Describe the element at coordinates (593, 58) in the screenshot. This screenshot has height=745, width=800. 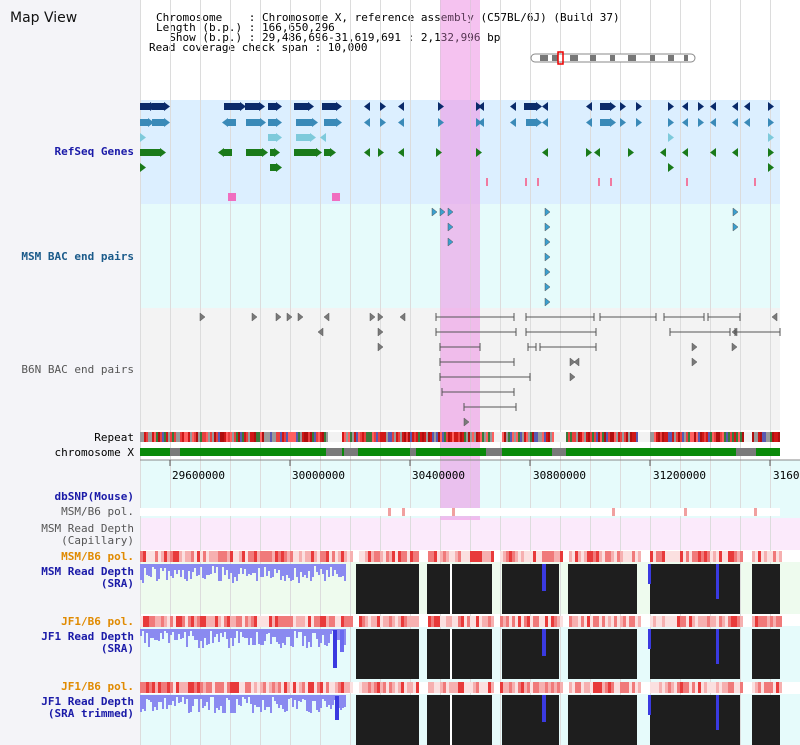
I see `ideogram-band` at that location.